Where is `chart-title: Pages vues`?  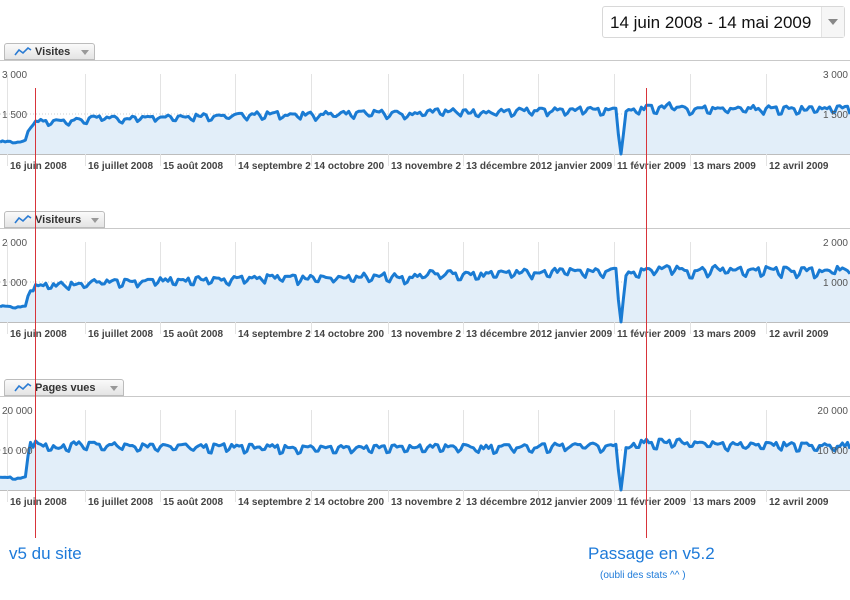
chart-title: Pages vues is located at coordinates (65, 388).